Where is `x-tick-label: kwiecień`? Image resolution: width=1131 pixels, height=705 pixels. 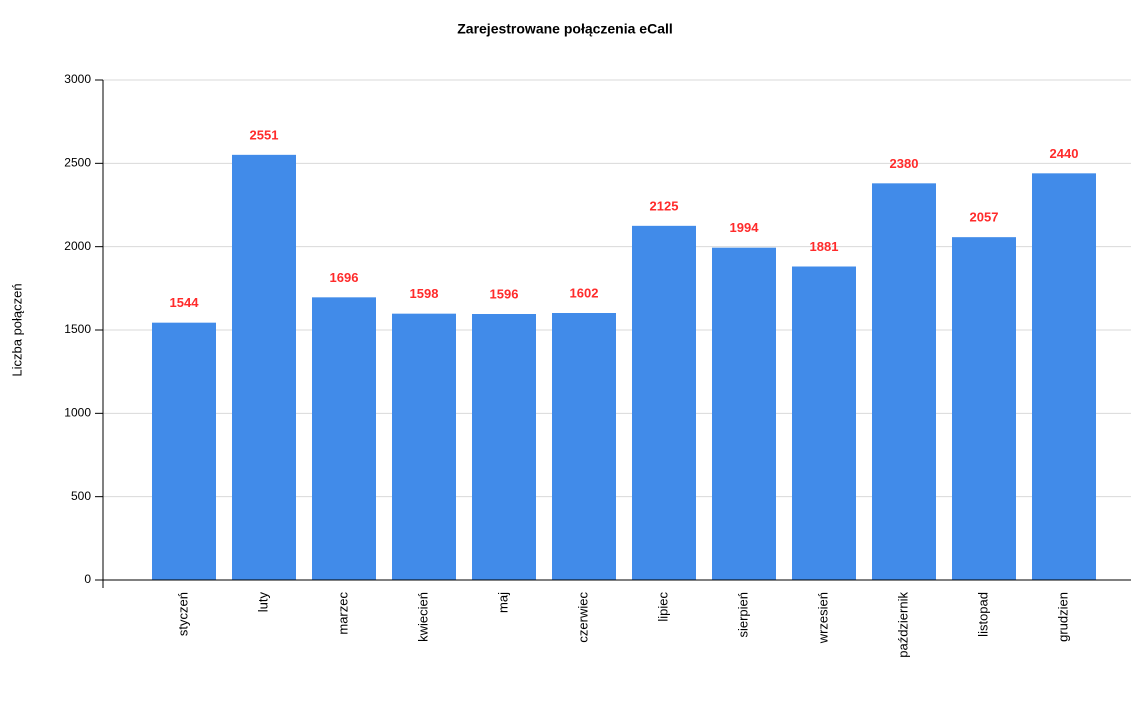
x-tick-label: kwiecień is located at coordinates (422, 617).